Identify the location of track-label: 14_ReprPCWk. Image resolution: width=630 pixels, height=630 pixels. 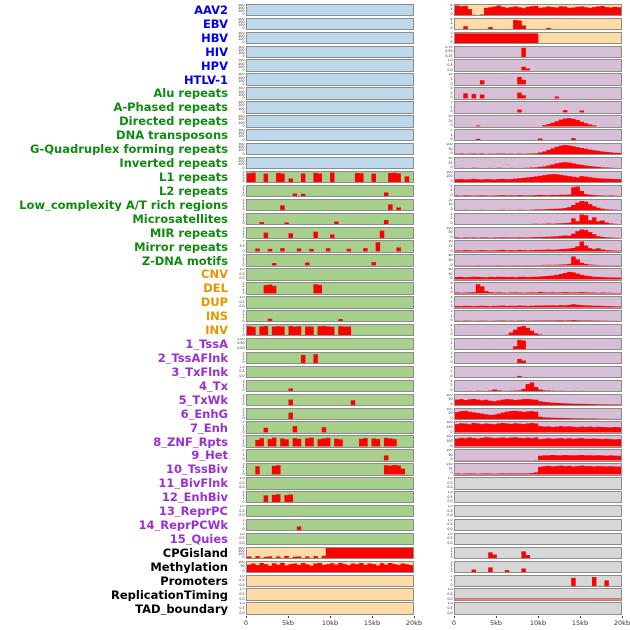
(183, 525).